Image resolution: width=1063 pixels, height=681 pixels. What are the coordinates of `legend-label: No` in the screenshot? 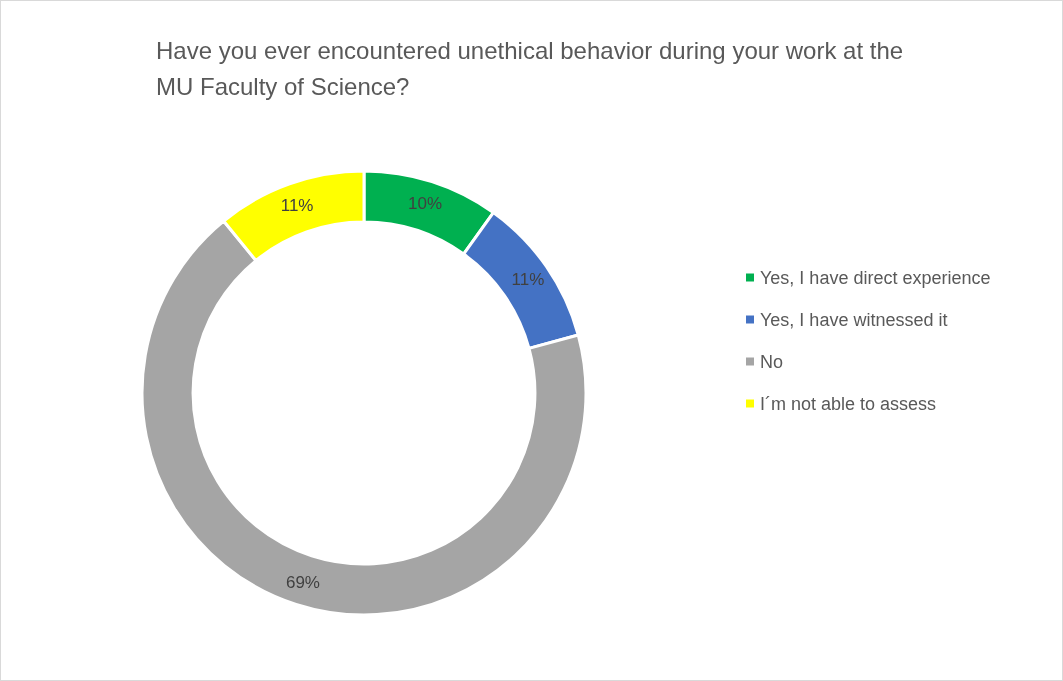 It's located at (772, 361).